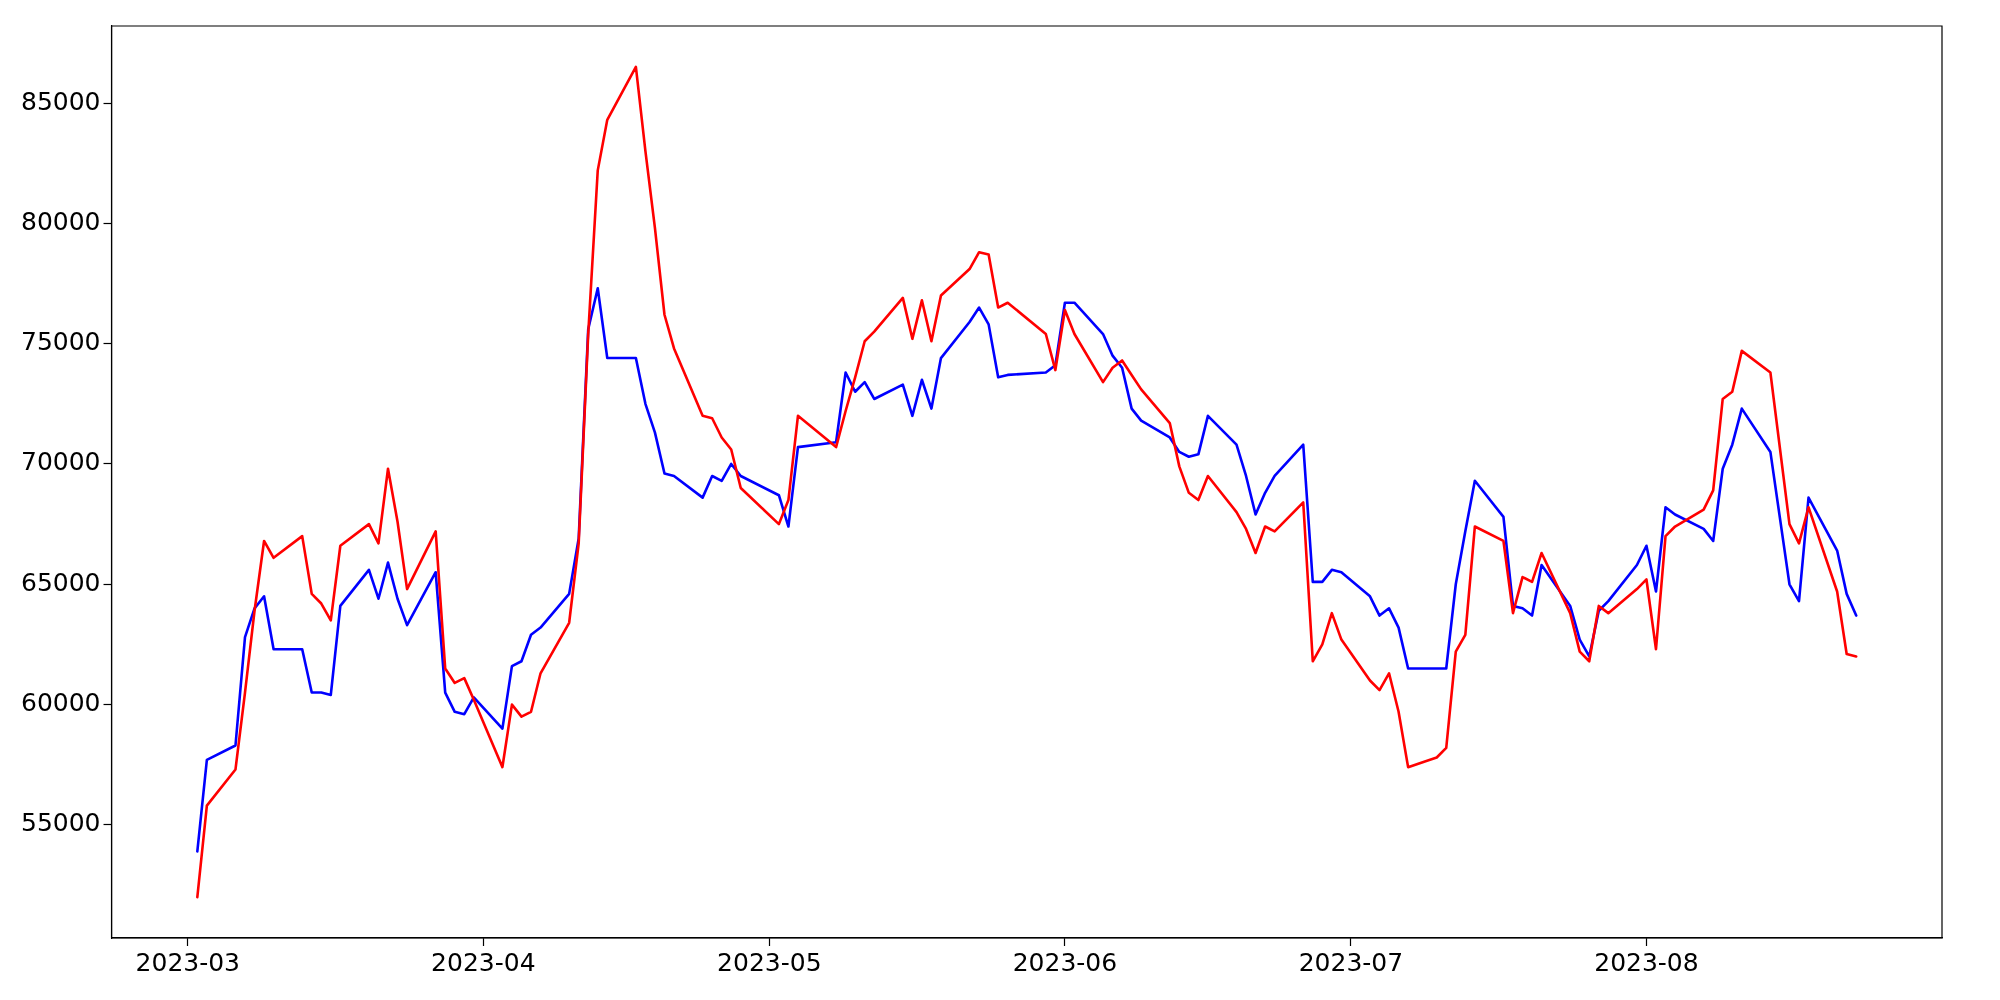 Image resolution: width=2000 pixels, height=1000 pixels. Describe the element at coordinates (61, 221) in the screenshot. I see `y-tick-label: 80000` at that location.